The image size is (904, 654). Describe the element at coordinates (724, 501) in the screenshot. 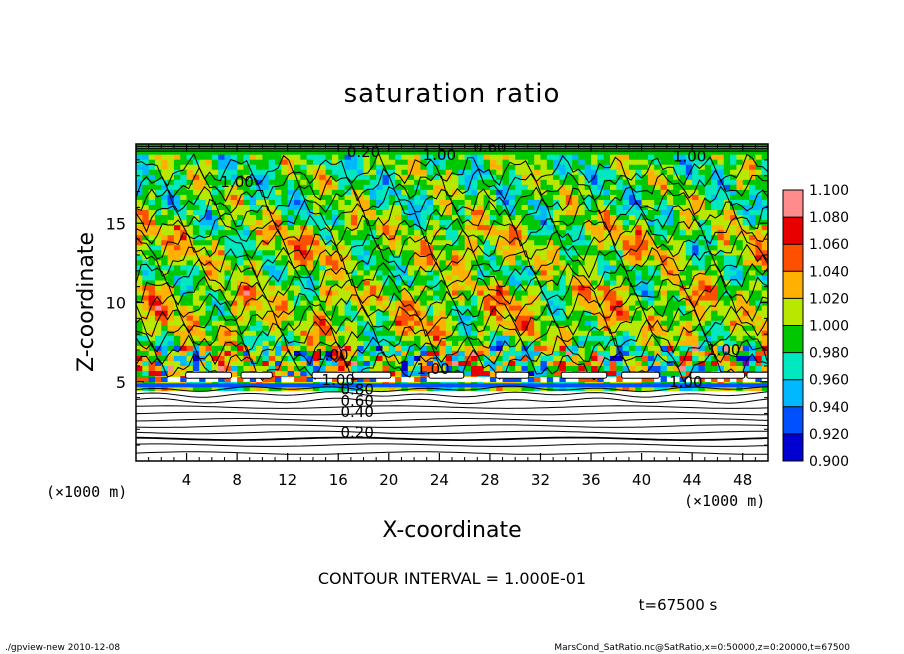

I see `x-unit-right: (×1000 m)` at that location.